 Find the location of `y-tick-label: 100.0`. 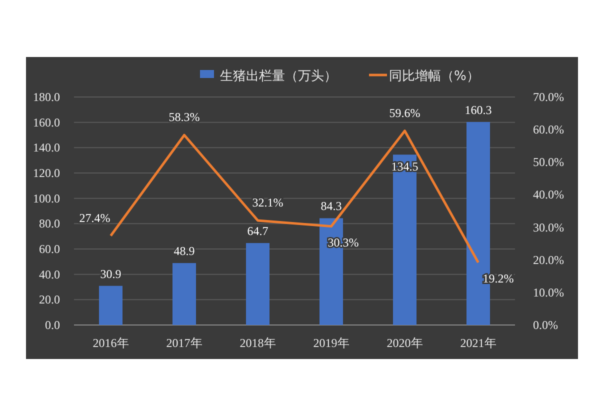

y-tick-label: 100.0 is located at coordinates (46, 198).